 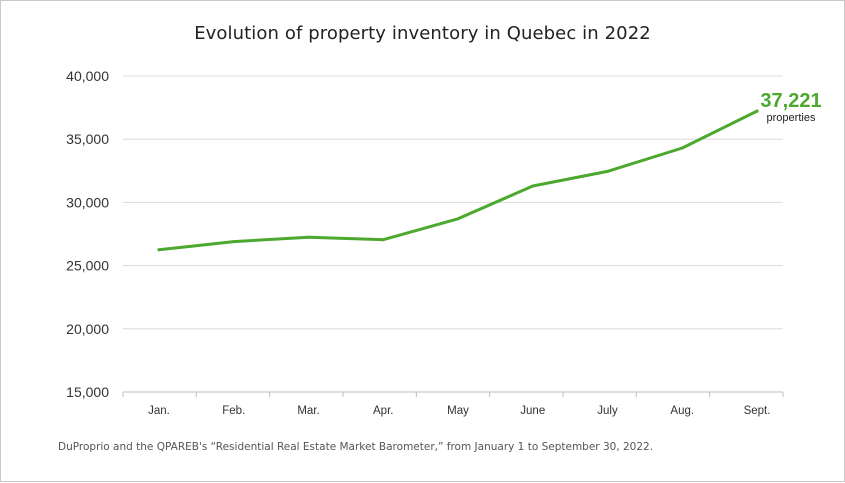 What do you see at coordinates (682, 411) in the screenshot?
I see `x-tick-label: Aug.` at bounding box center [682, 411].